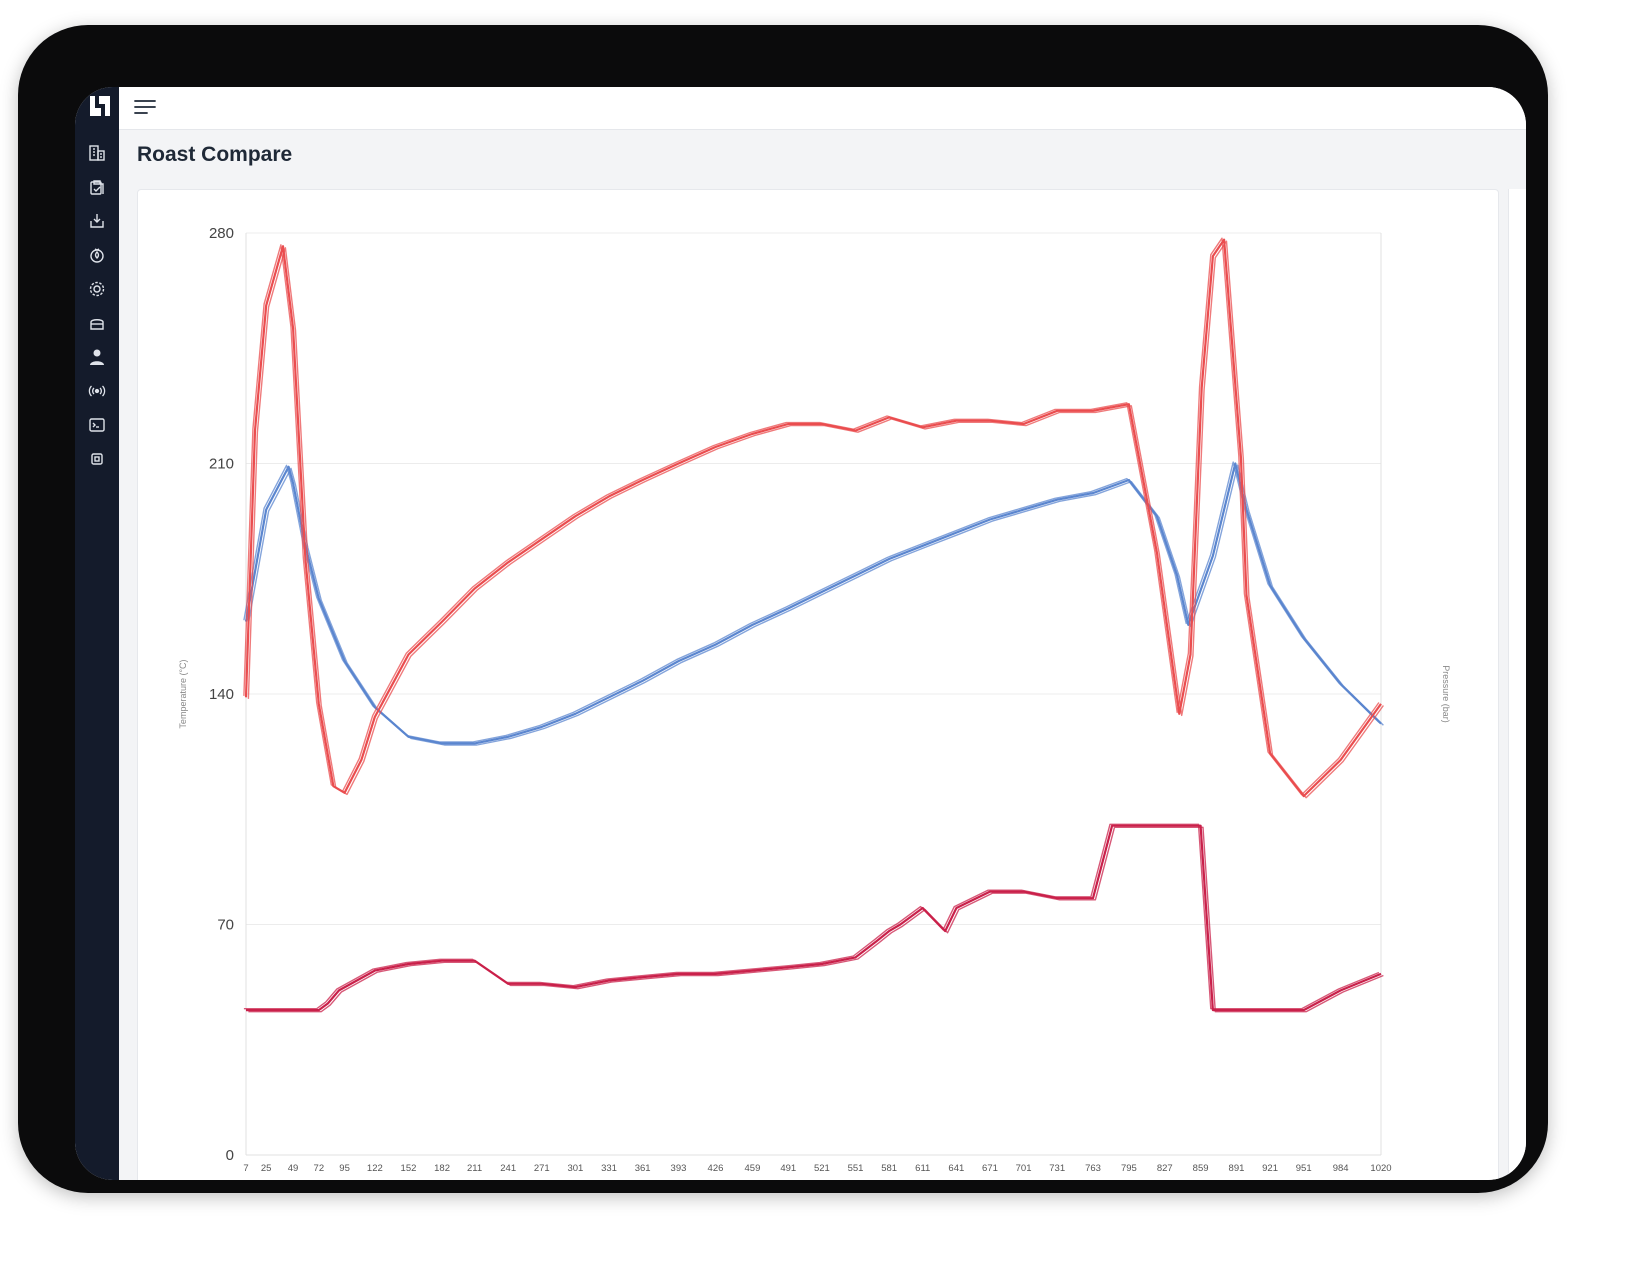 Image resolution: width=1650 pixels, height=1275 pixels. I want to click on terminal-icon, so click(97, 425).